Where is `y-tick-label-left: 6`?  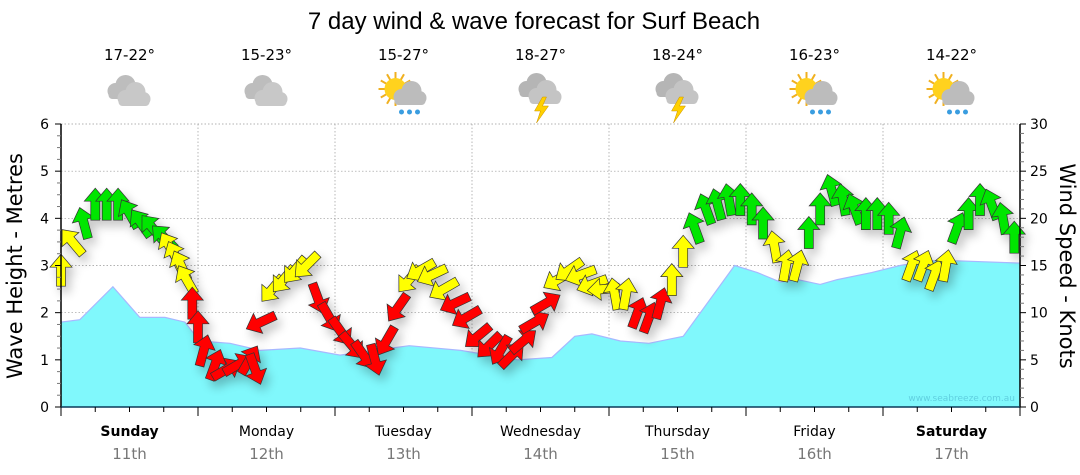 y-tick-label-left: 6 is located at coordinates (44, 125).